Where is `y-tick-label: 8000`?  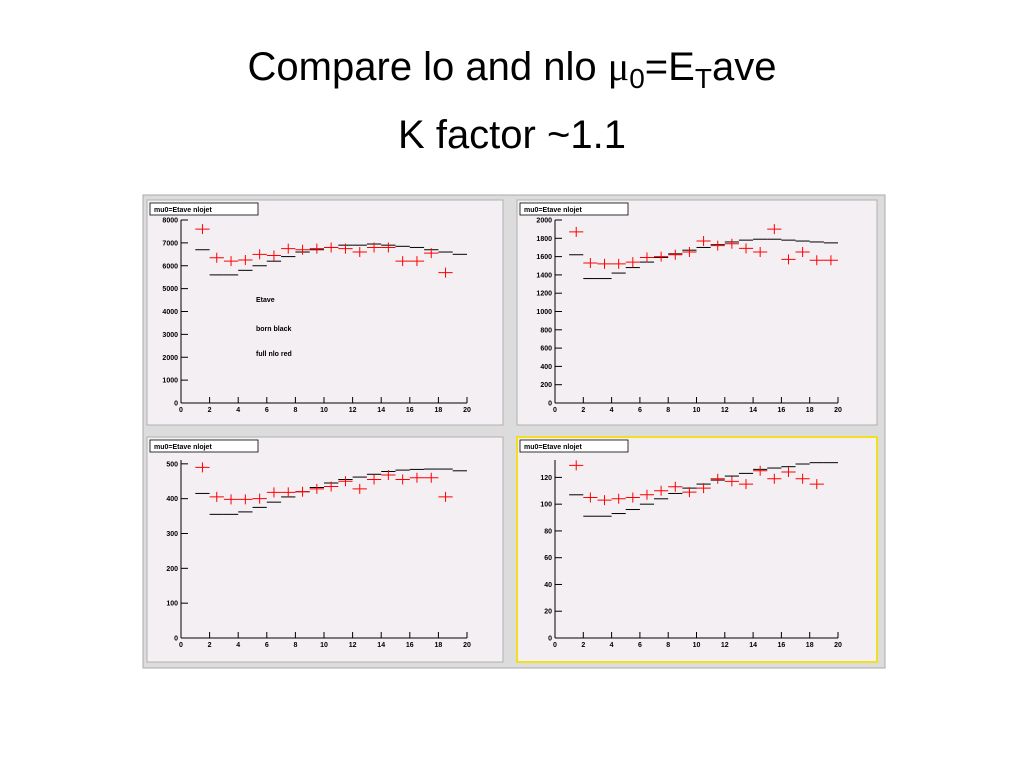
y-tick-label: 8000 is located at coordinates (170, 221).